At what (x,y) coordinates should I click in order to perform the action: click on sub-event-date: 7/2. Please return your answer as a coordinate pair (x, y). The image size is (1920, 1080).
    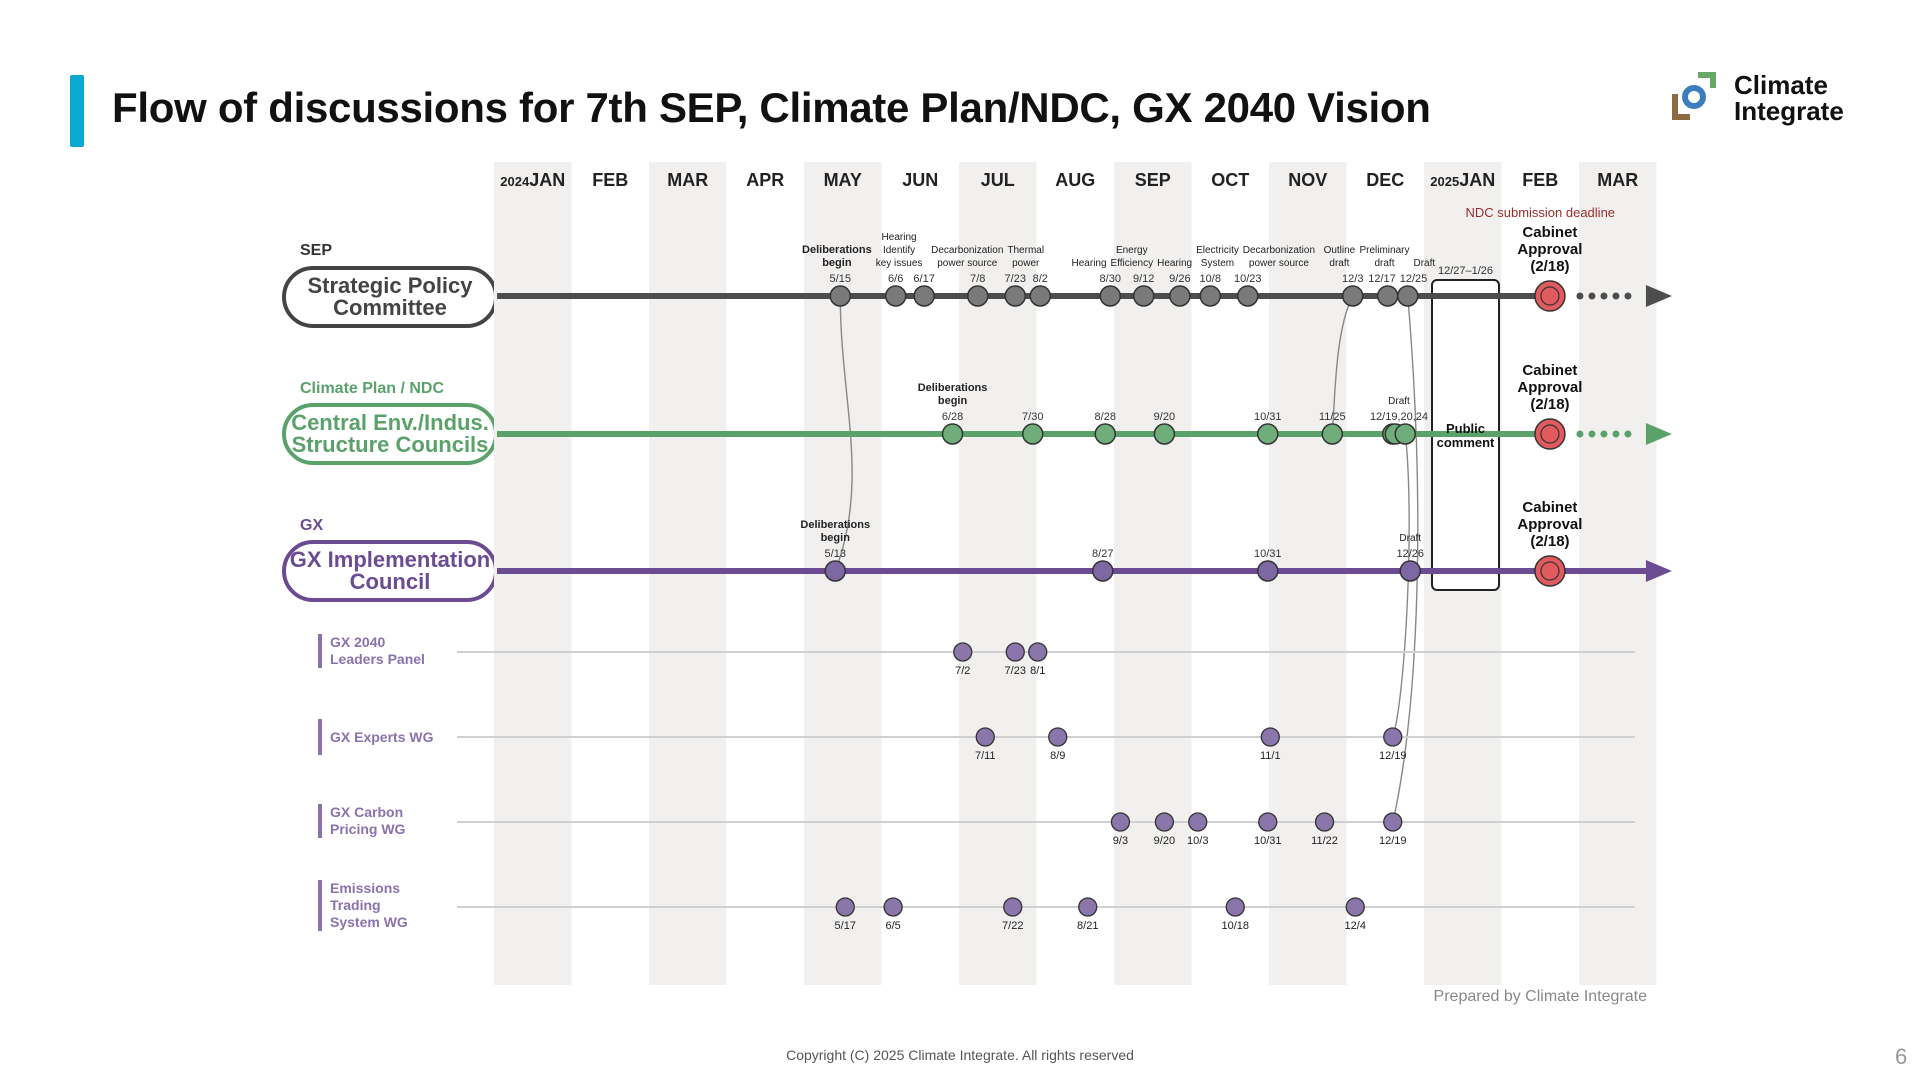
    Looking at the image, I should click on (962, 671).